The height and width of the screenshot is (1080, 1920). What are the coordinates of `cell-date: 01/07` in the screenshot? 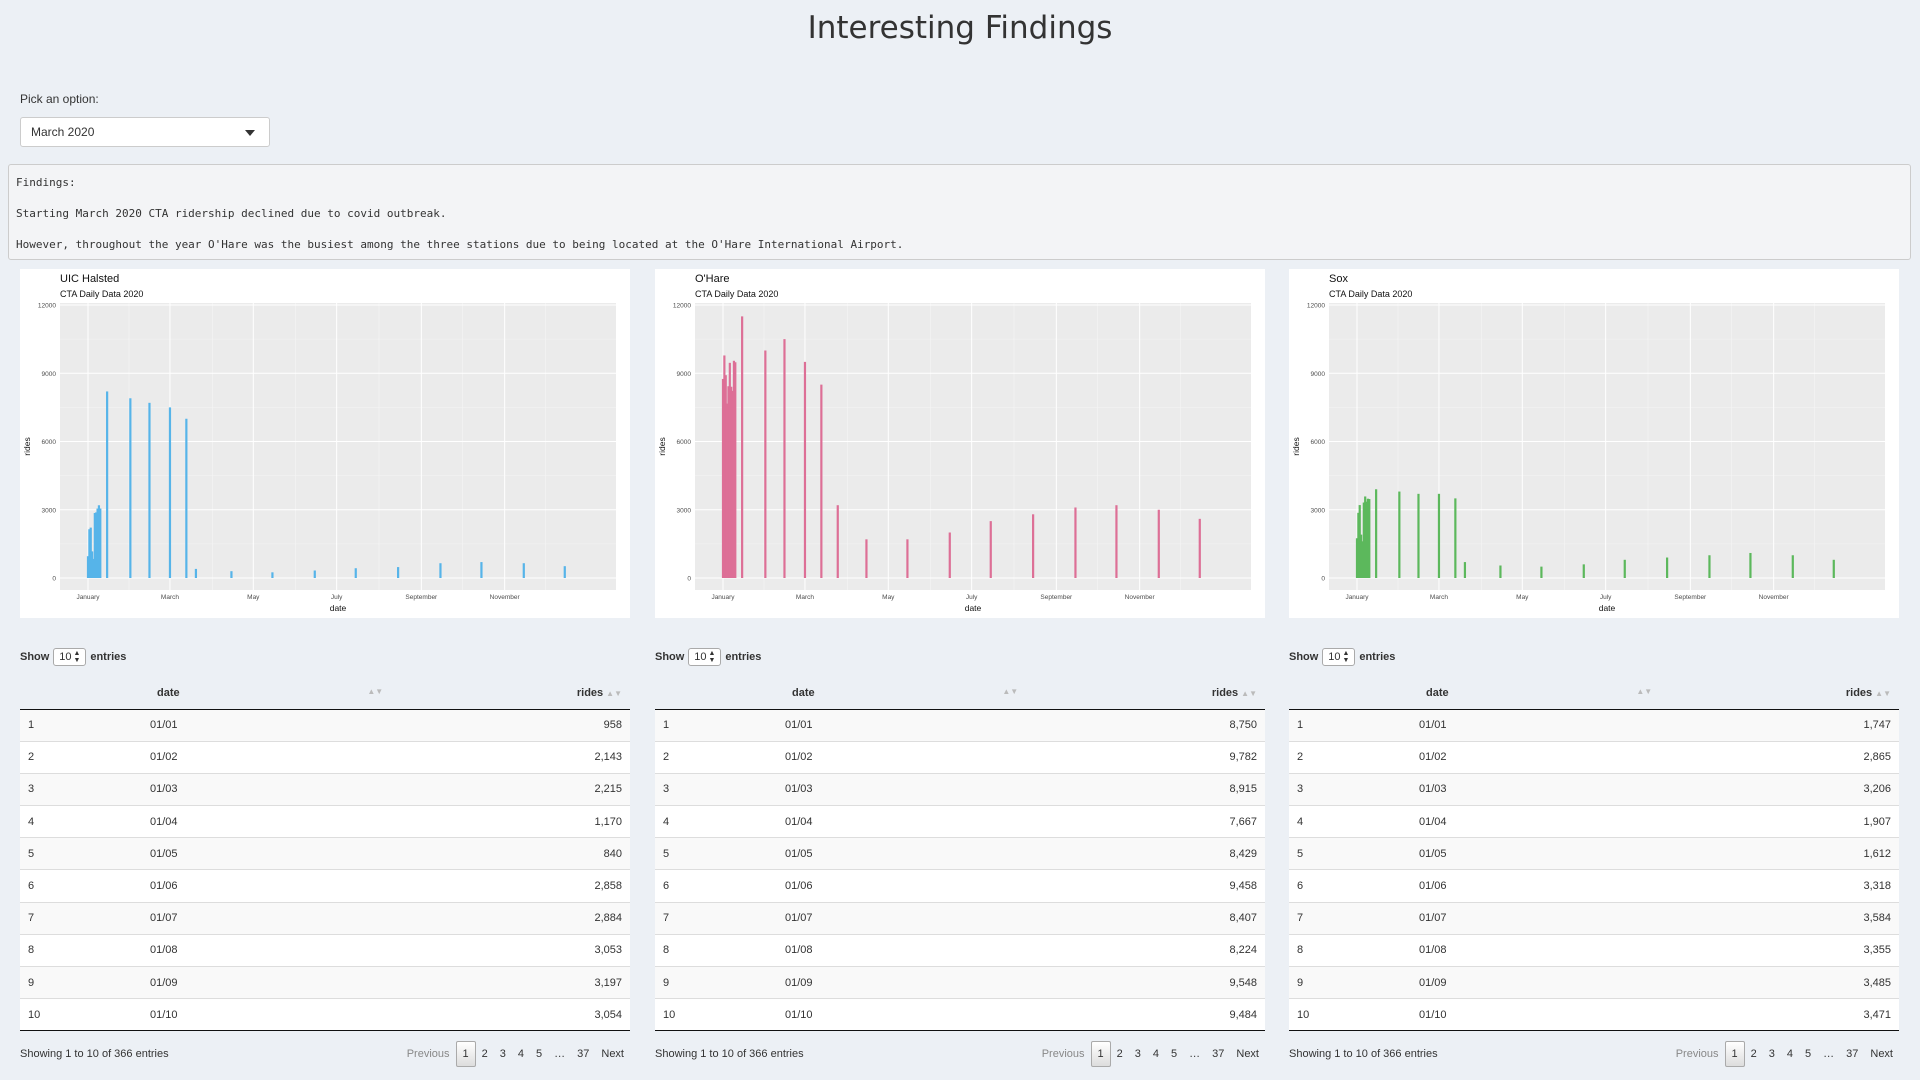 It's located at (903, 918).